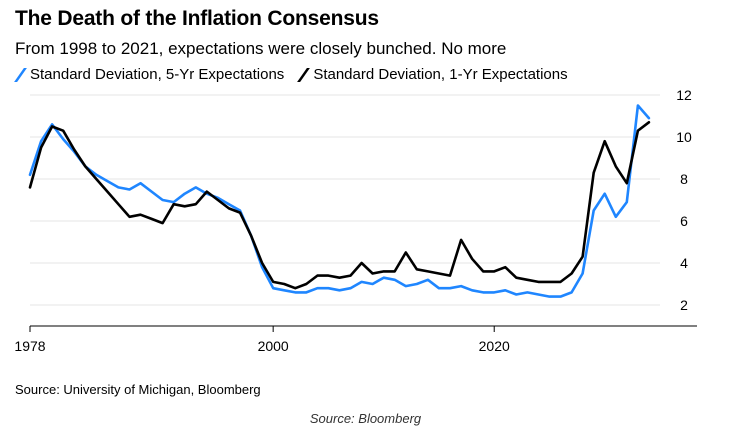 This screenshot has width=731, height=433. I want to click on legend-item-5yr: Standard Deviation, 5-Yr Expectations, so click(149, 74).